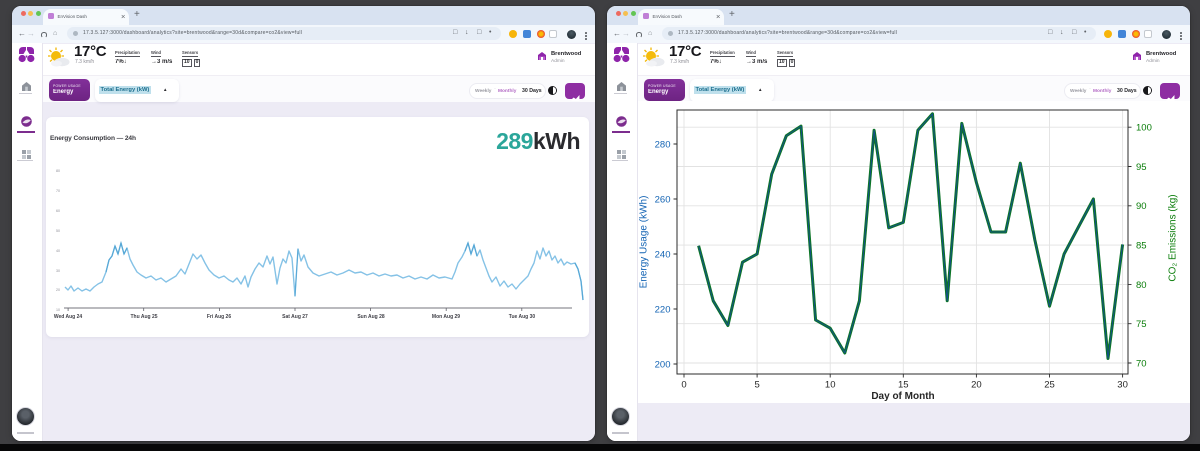 This screenshot has height=451, width=1200. I want to click on svg-text: Day of Month, so click(902, 396).